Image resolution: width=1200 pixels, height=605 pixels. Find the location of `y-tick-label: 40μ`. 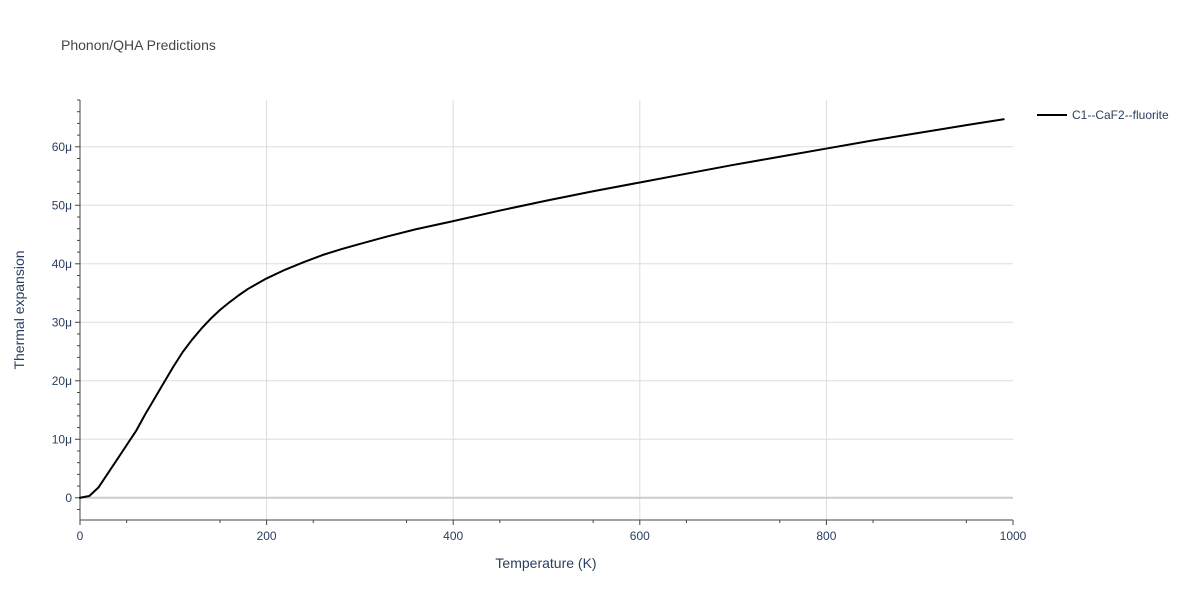

y-tick-label: 40μ is located at coordinates (62, 264).